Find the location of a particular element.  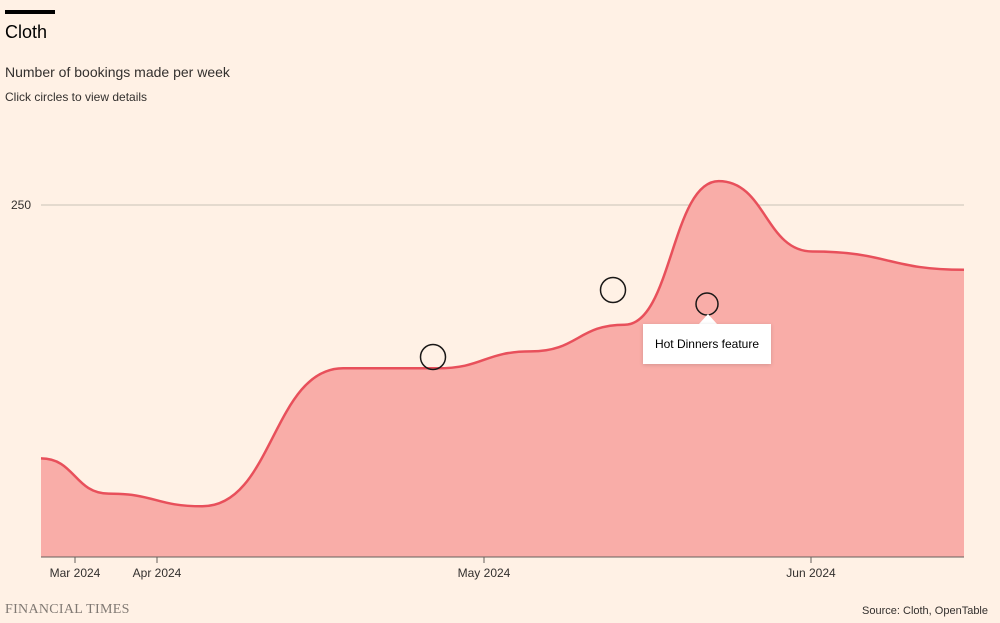

y-tick-250: 250 is located at coordinates (21, 205).